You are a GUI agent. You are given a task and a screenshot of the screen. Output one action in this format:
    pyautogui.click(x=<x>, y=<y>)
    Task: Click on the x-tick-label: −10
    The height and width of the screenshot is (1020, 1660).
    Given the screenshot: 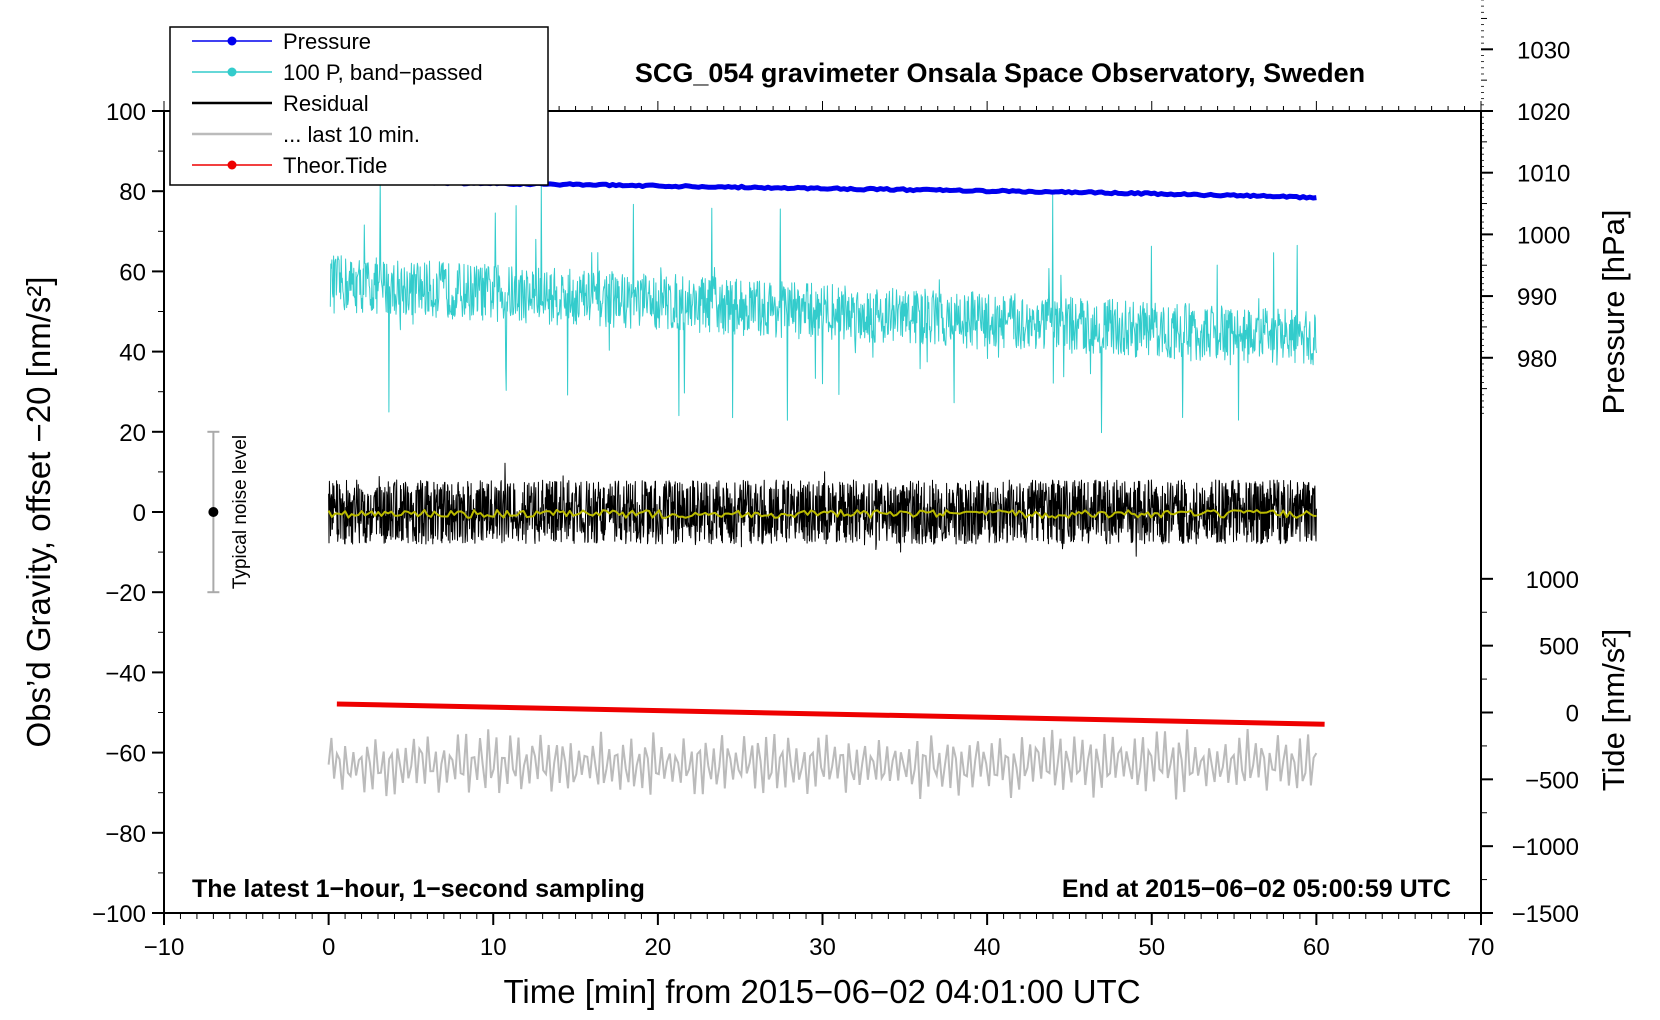 What is the action you would take?
    pyautogui.click(x=164, y=947)
    